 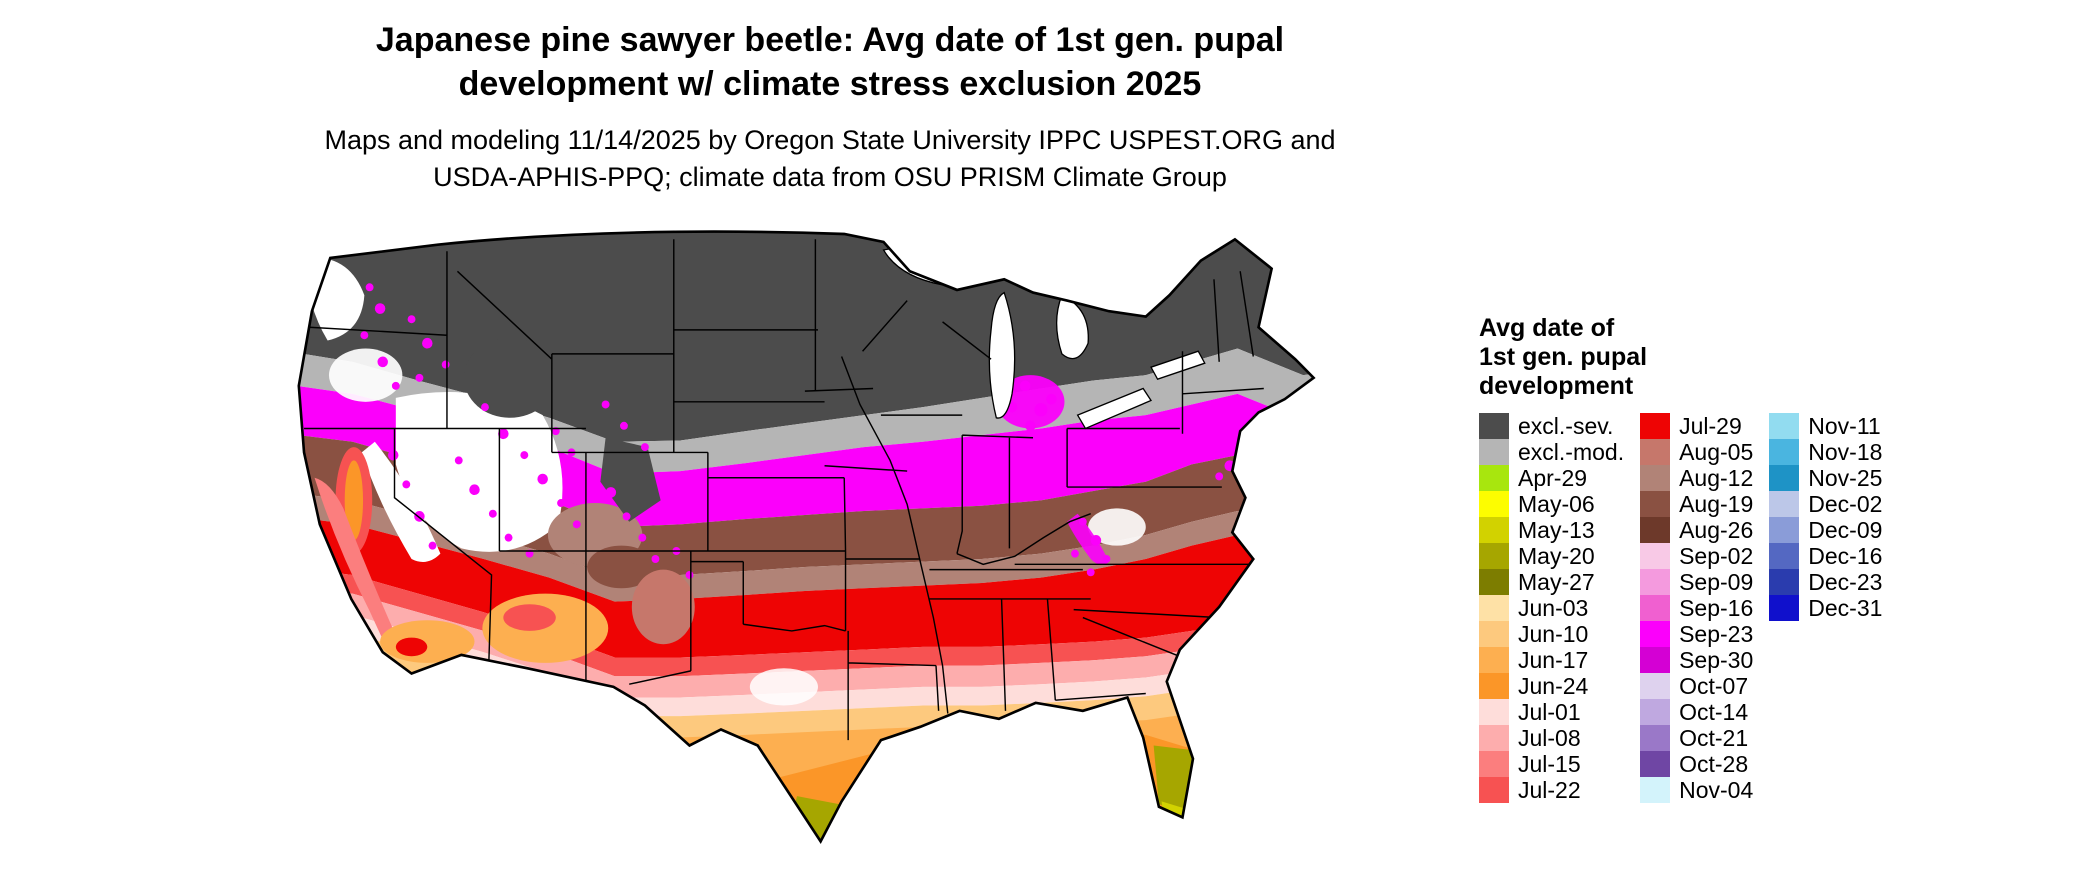 What do you see at coordinates (1716, 452) in the screenshot?
I see `legend-label: Aug-05` at bounding box center [1716, 452].